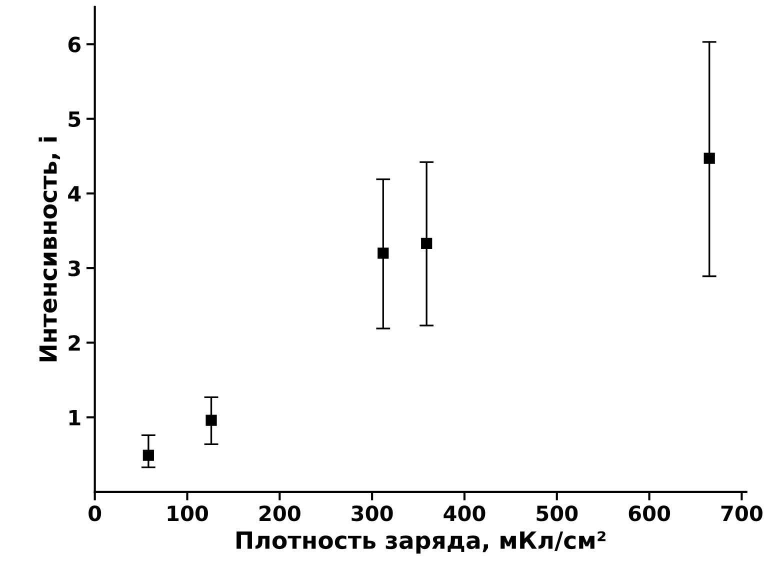  I want to click on y-tick-label: 6, so click(74, 44).